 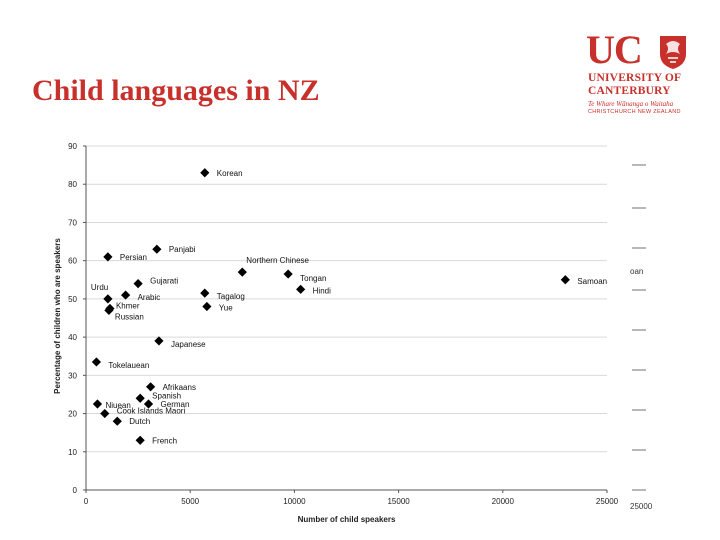 What do you see at coordinates (133, 257) in the screenshot?
I see `data-point-label: Persian` at bounding box center [133, 257].